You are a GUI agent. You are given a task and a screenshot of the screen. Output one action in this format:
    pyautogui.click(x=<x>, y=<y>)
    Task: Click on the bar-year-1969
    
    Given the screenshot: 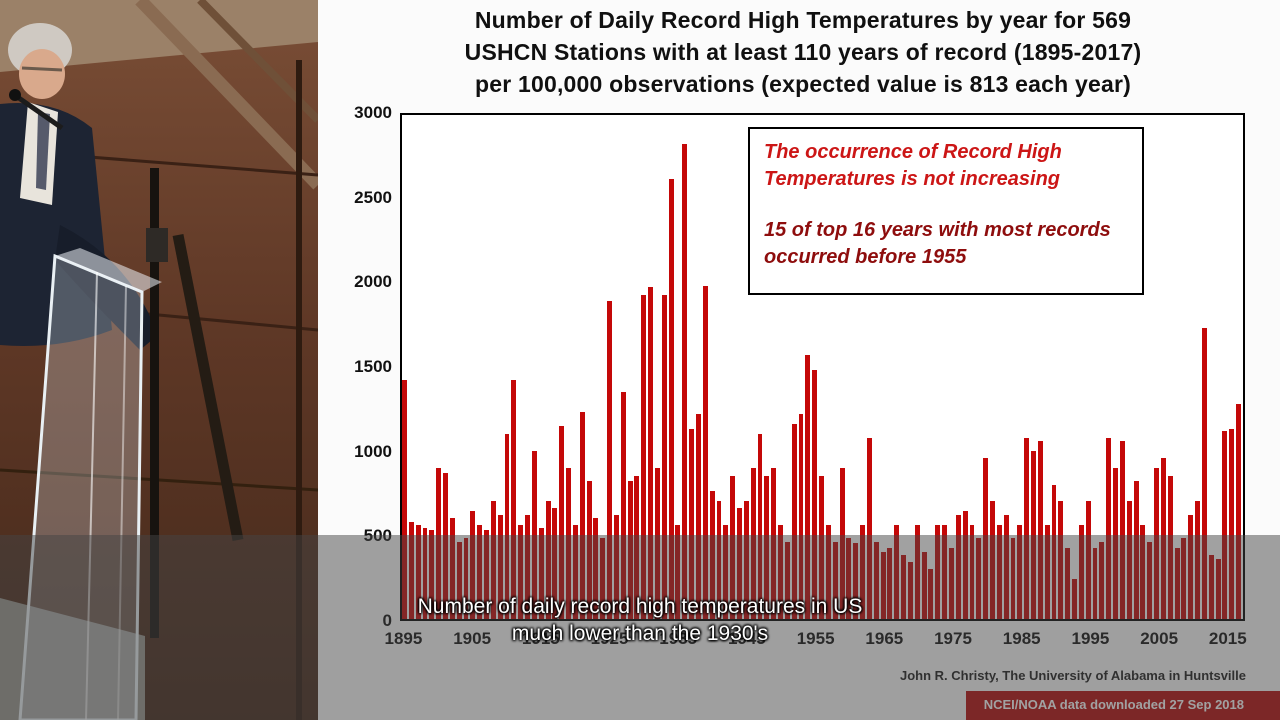 What is the action you would take?
    pyautogui.click(x=910, y=590)
    